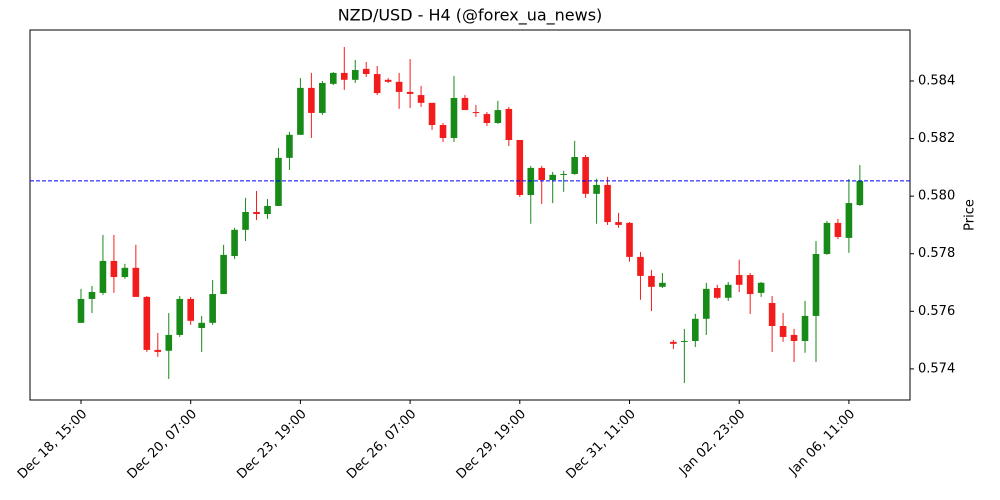  I want to click on x-tick-label: Jan 02, 23:00, so click(712, 443).